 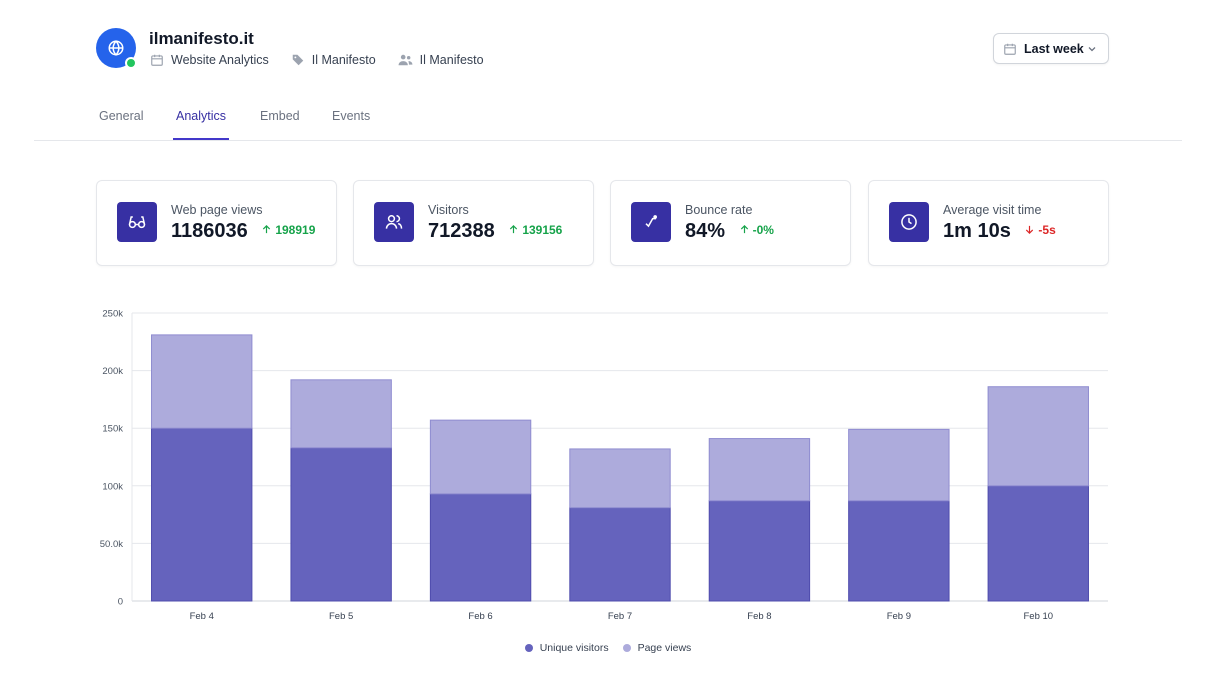 I want to click on y-tick-label: 50.0k, so click(x=111, y=544).